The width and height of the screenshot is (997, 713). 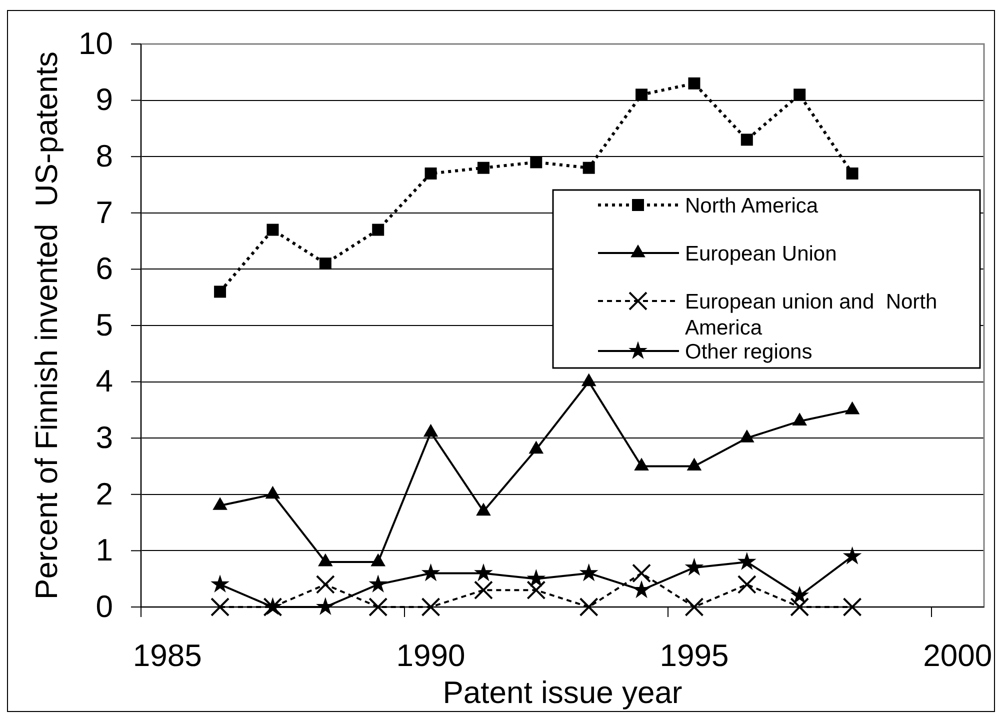 What do you see at coordinates (95, 43) in the screenshot?
I see `y-tick-label: 10` at bounding box center [95, 43].